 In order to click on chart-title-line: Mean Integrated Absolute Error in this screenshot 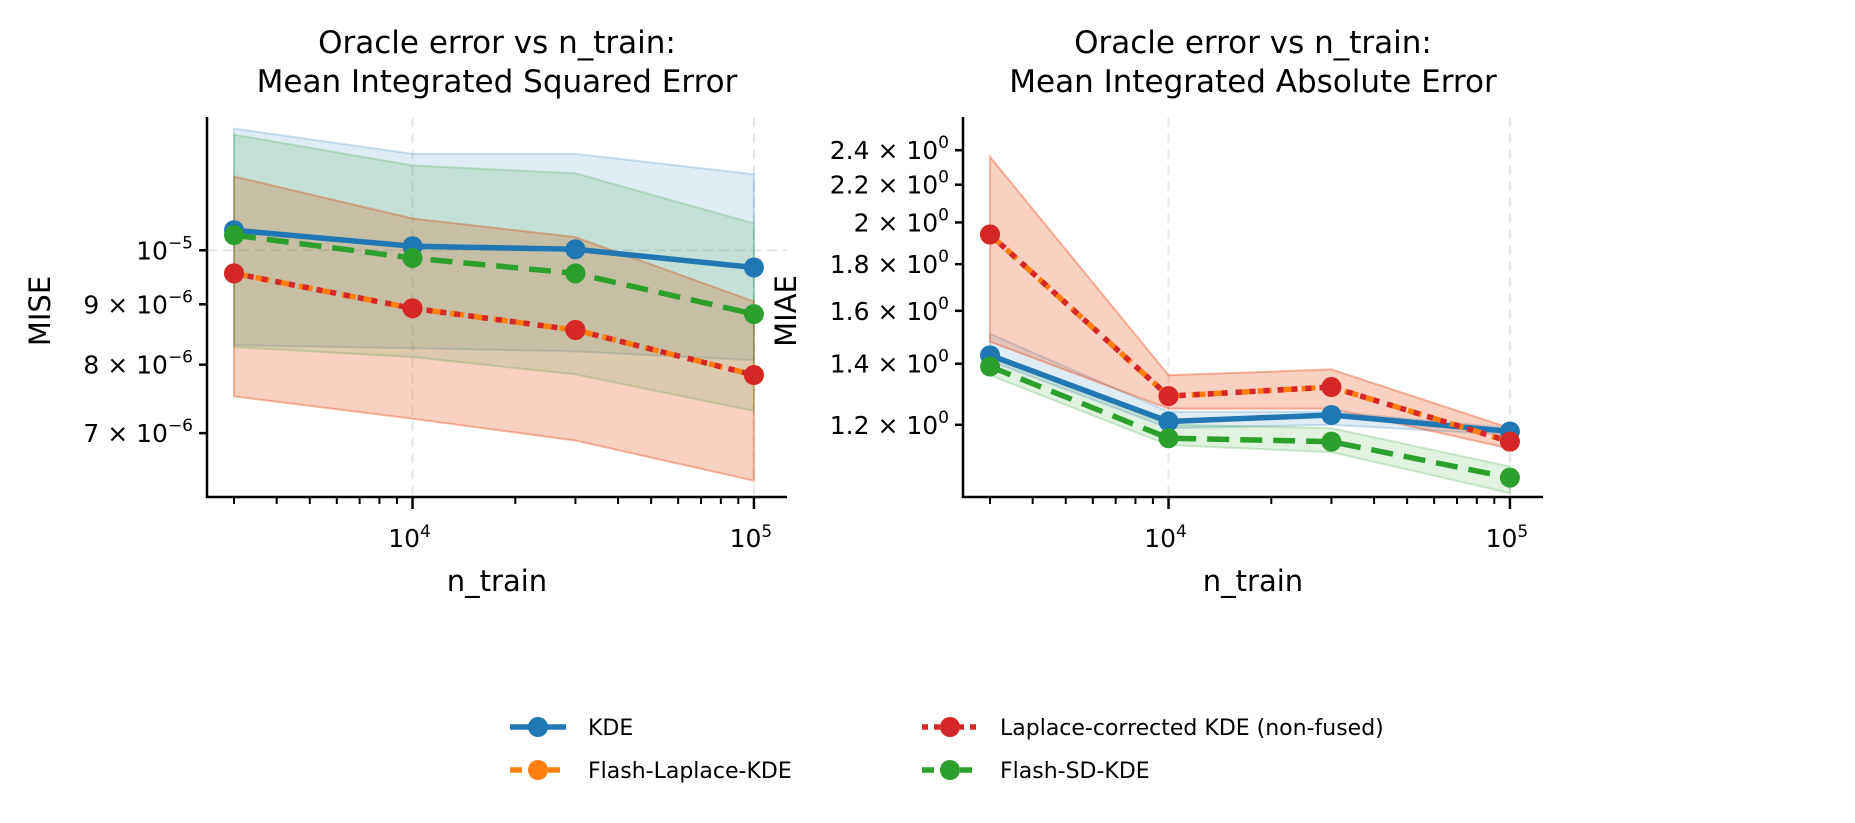, I will do `click(1253, 82)`.